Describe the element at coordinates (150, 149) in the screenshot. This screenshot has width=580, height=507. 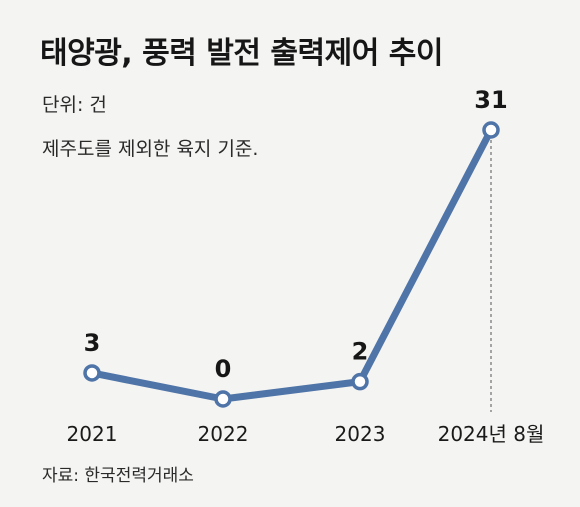
I see `chart-note: 제주도를 제외한 육지 기준.` at that location.